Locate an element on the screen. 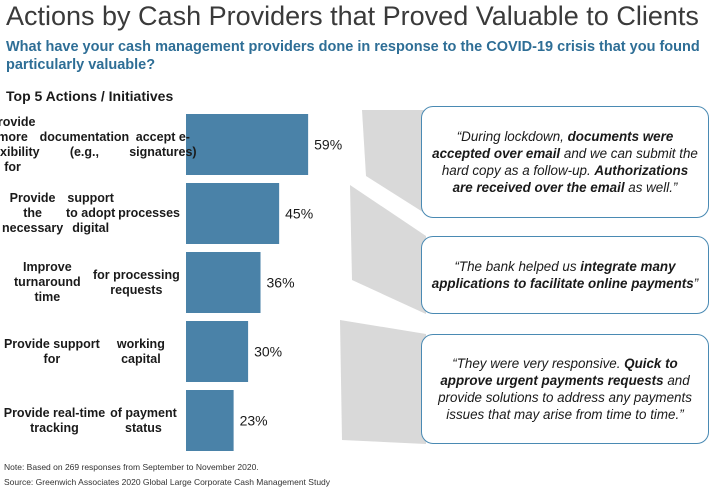 Image resolution: width=720 pixels, height=494 pixels. value-label-1: 59% is located at coordinates (328, 145).